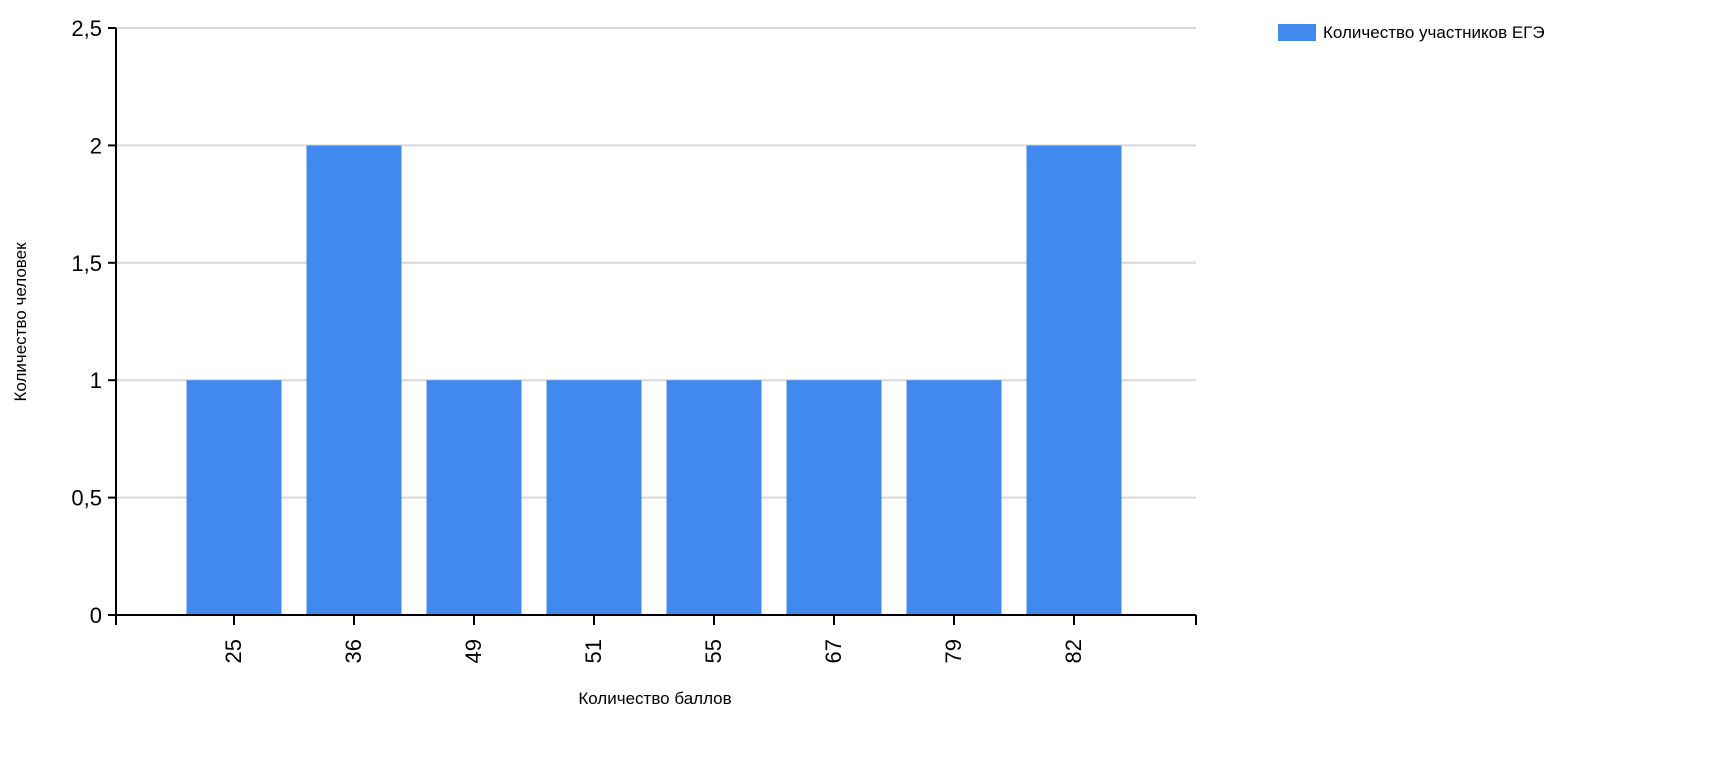 The width and height of the screenshot is (1711, 779). I want to click on x-tick-label: 79, so click(953, 651).